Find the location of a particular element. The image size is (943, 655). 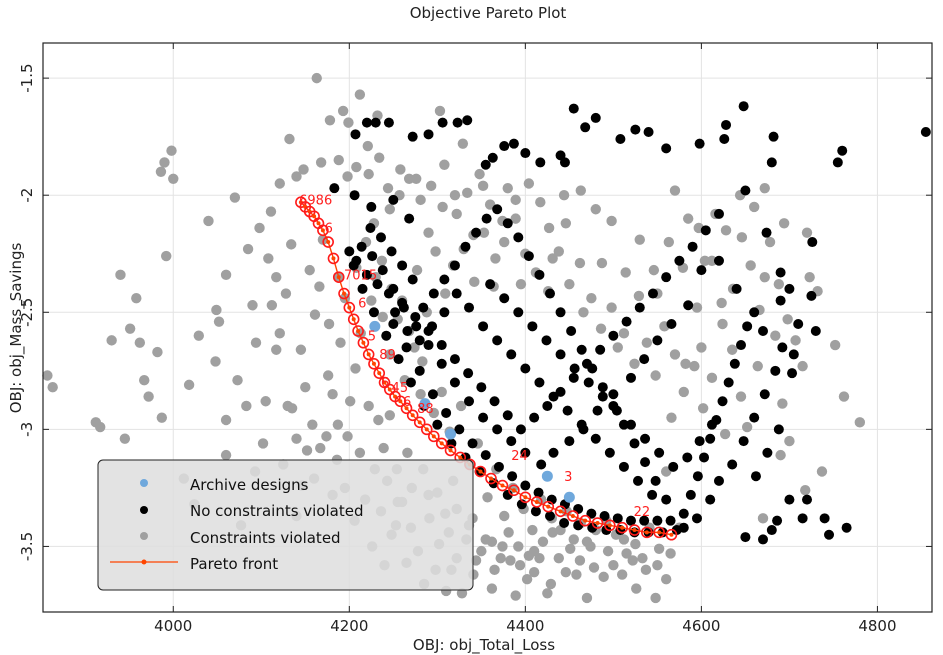

legend-marker-no-constraints is located at coordinates (144, 510).